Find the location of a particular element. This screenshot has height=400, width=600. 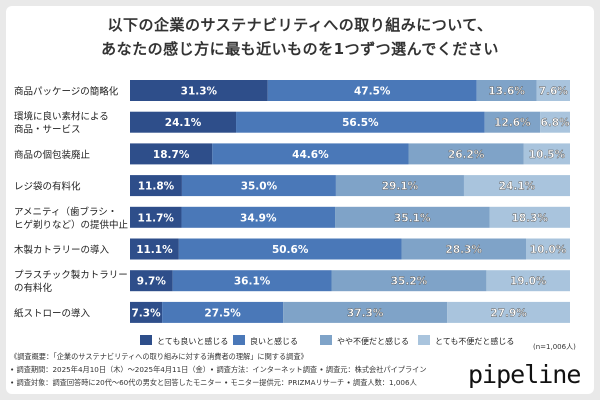

data-label: 47.5% is located at coordinates (372, 92).